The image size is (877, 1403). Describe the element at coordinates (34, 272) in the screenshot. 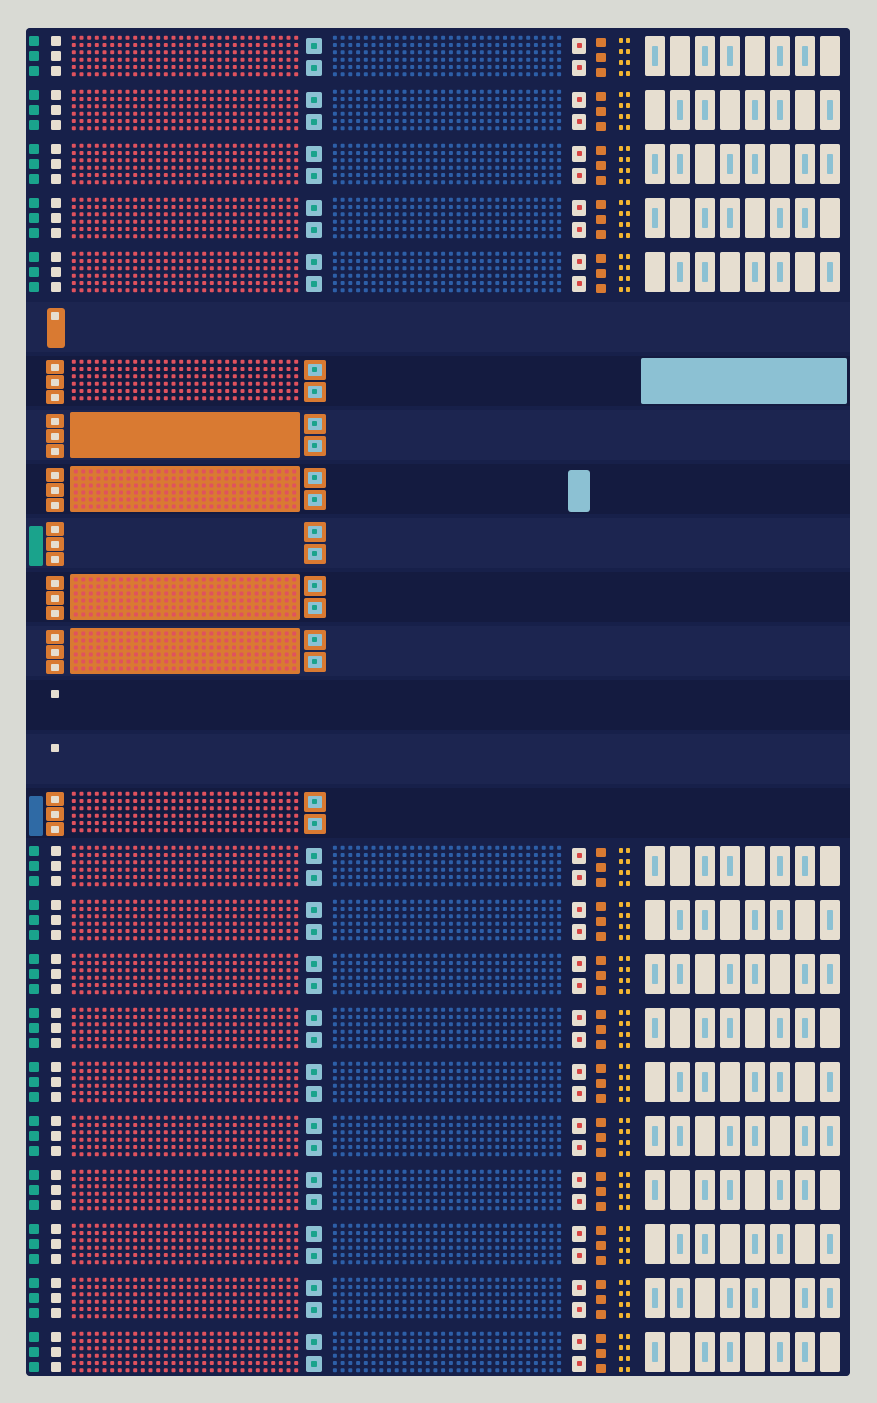

I see `teal-edge-square` at that location.